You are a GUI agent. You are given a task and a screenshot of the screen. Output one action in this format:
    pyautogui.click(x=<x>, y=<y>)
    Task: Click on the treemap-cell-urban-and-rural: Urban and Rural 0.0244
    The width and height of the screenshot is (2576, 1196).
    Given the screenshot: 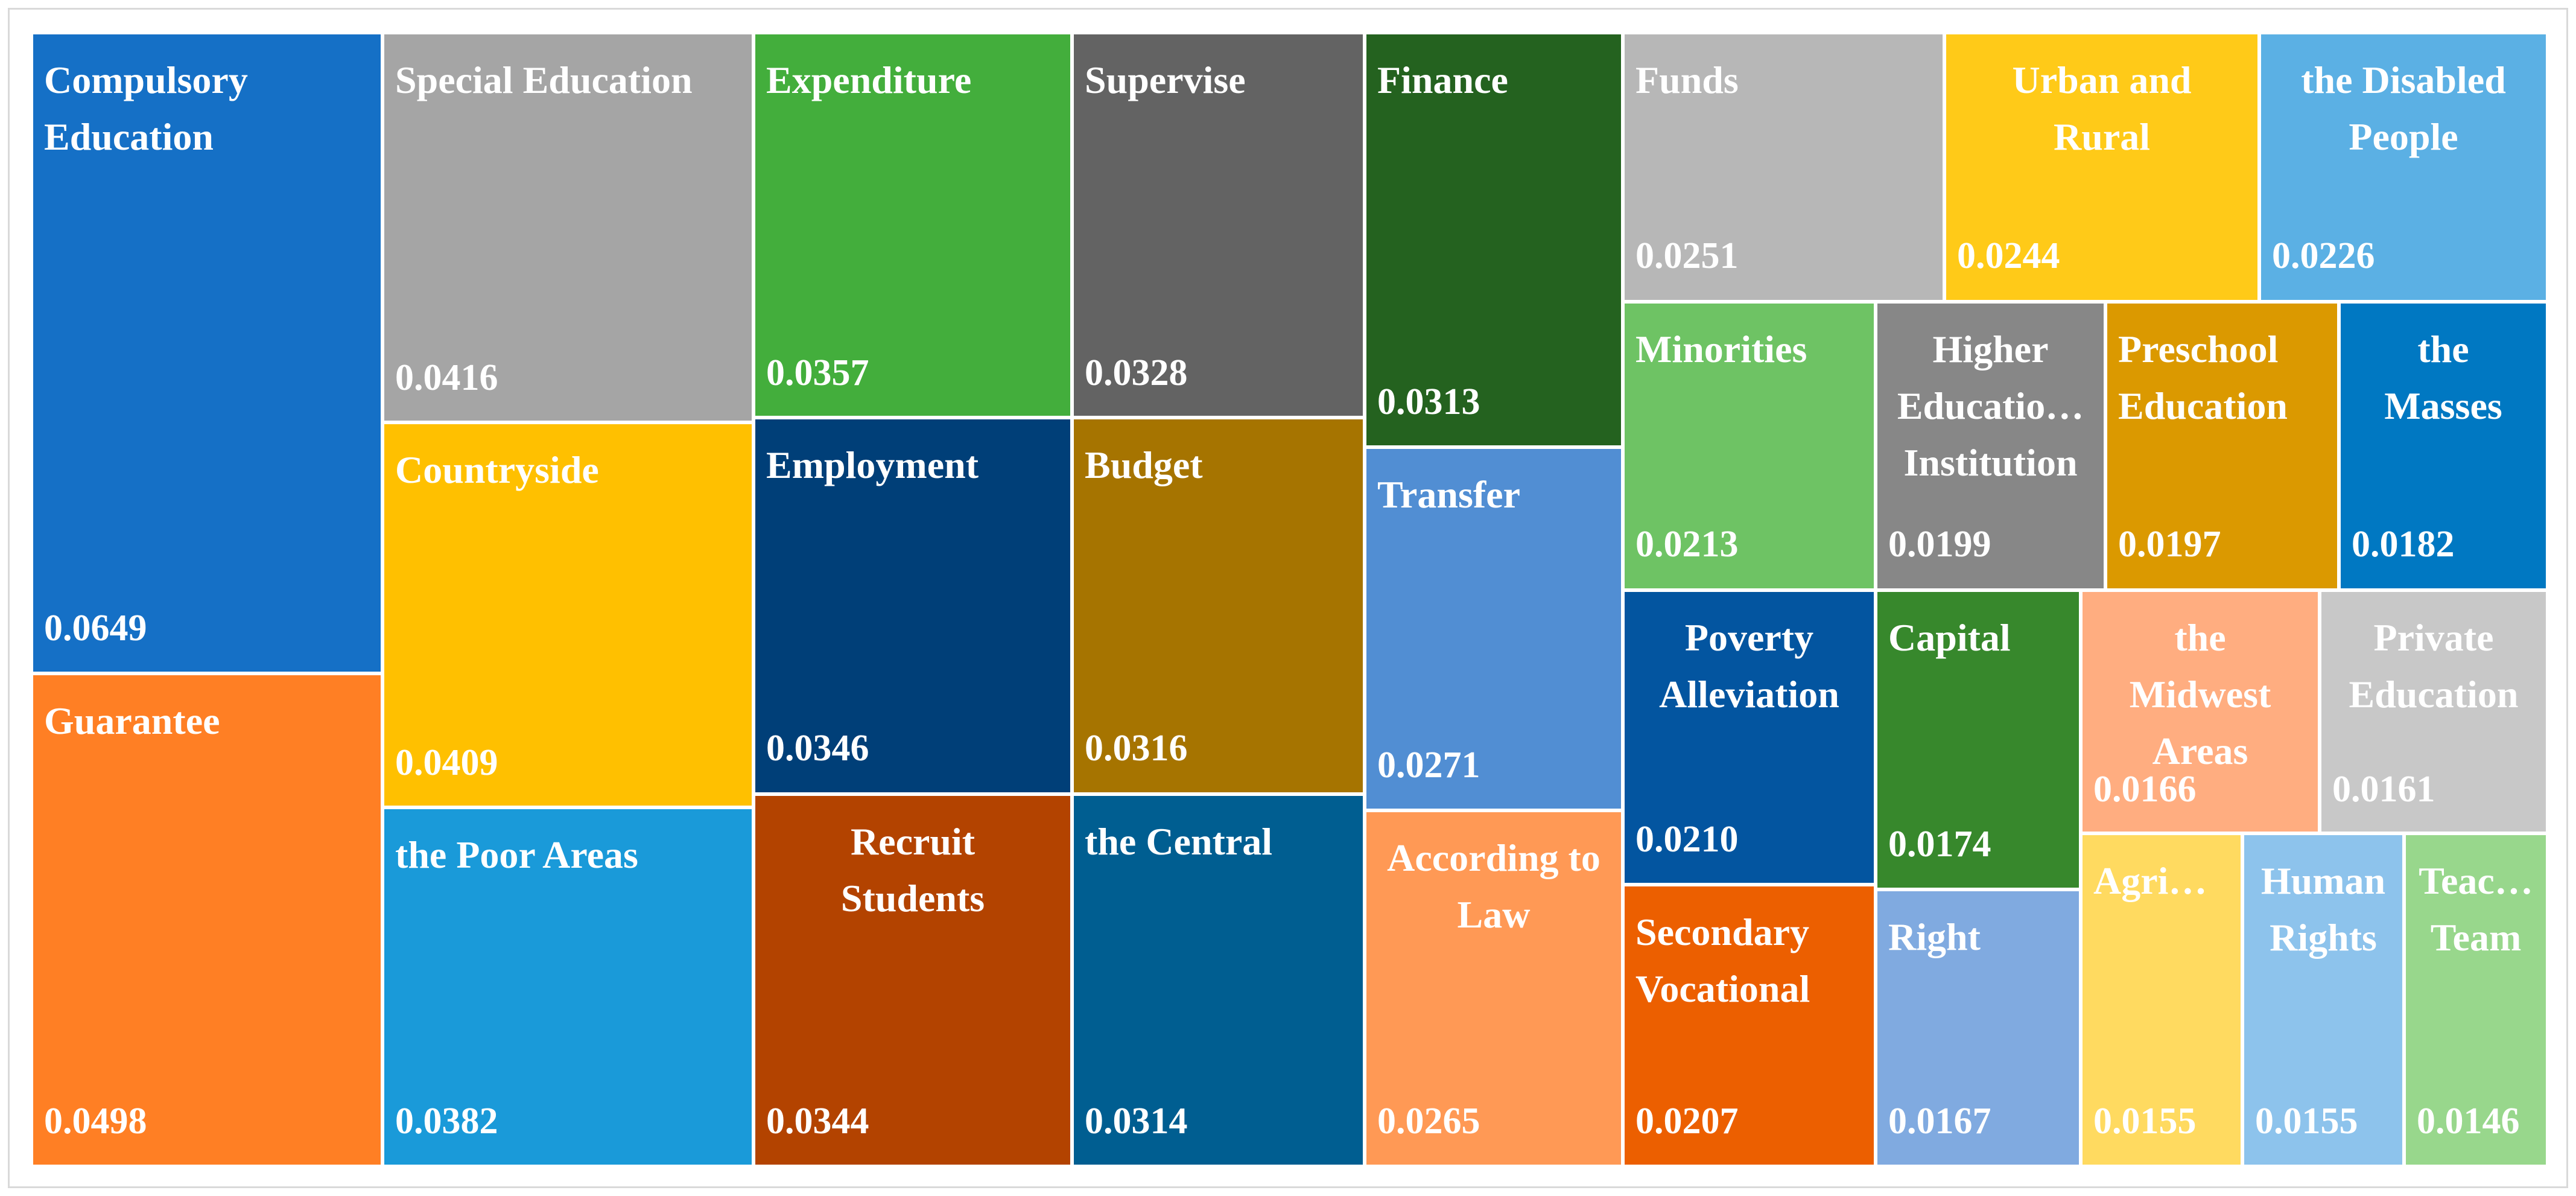 What is the action you would take?
    pyautogui.click(x=2101, y=167)
    